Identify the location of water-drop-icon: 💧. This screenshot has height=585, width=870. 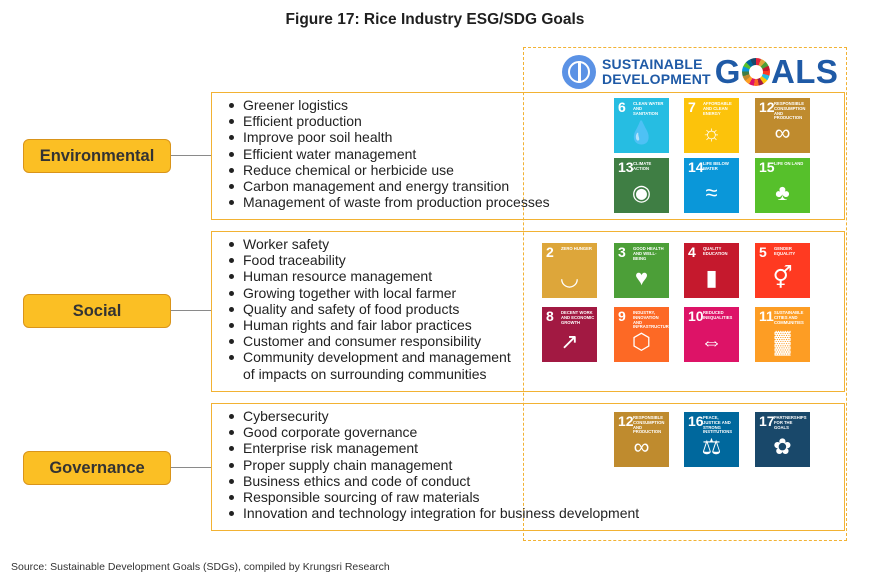
(641, 132).